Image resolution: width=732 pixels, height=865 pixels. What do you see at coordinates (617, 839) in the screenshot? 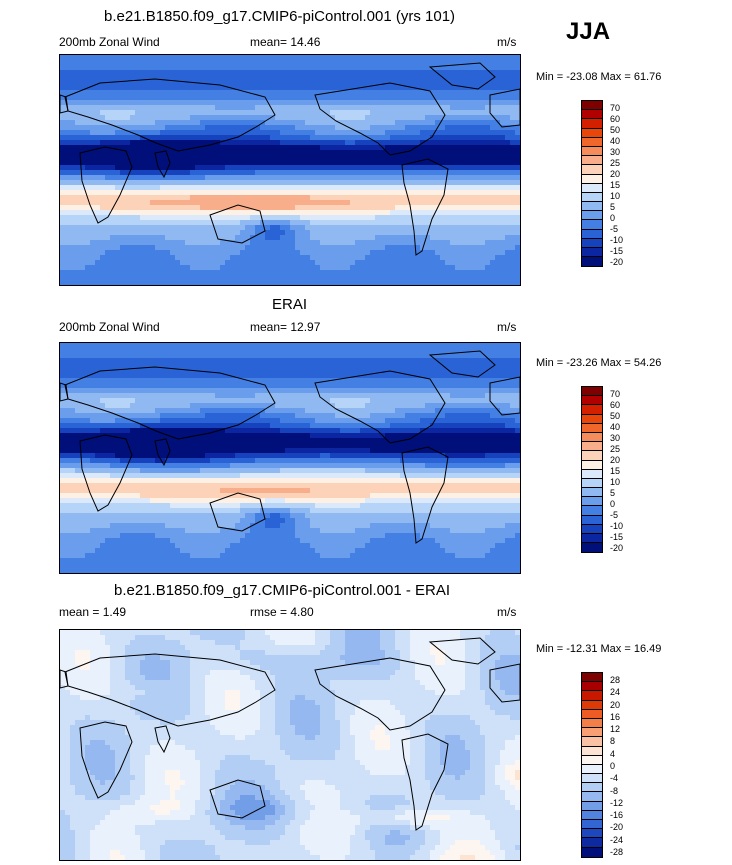
I see `colorbar-tick-label: -24` at bounding box center [617, 839].